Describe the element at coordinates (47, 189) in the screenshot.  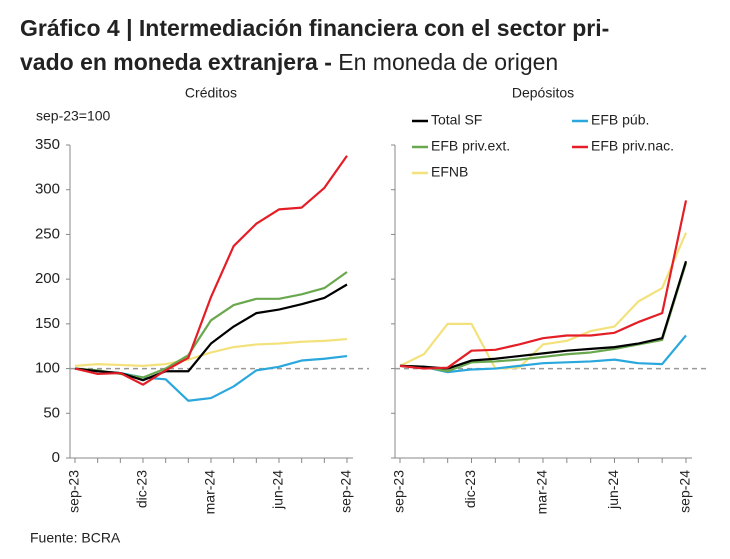
I see `y-tick-label: 300` at that location.